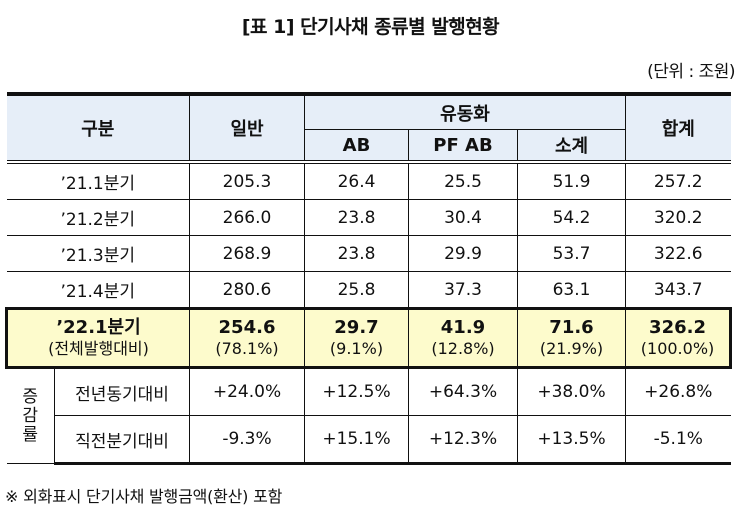 The height and width of the screenshot is (514, 741). I want to click on highlight-label-cell: ’22.1분기 (전체발행대비), so click(97, 338).